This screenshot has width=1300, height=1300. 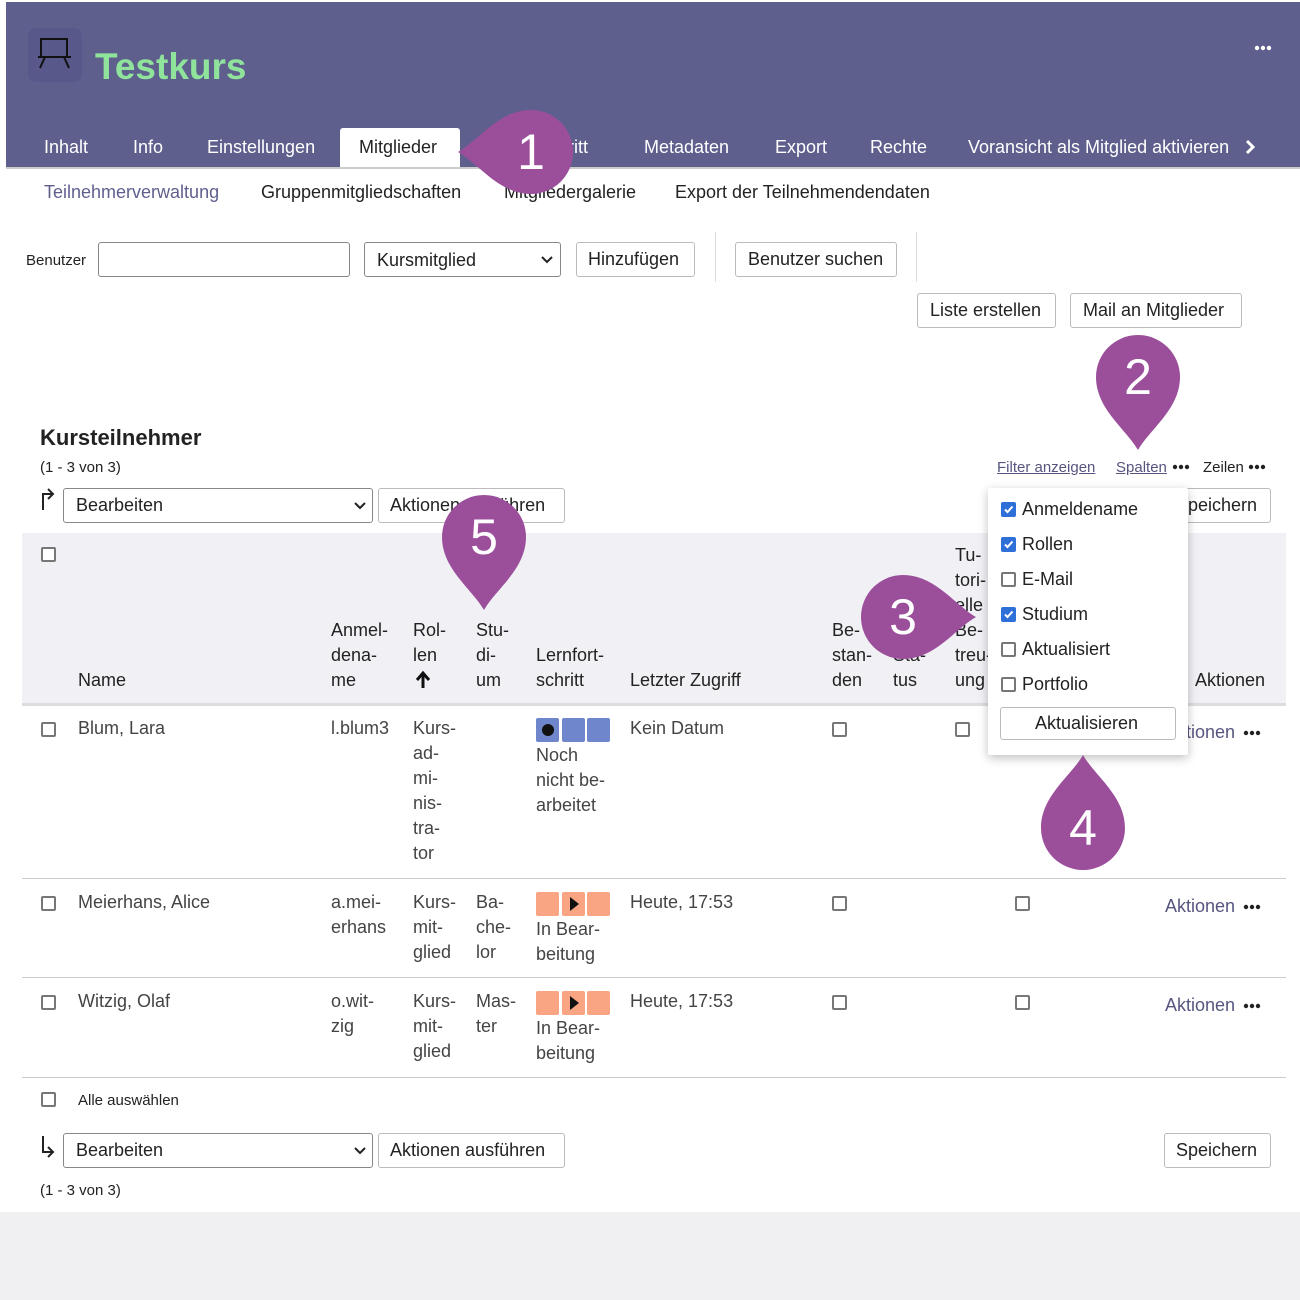 I want to click on add-button: Hinzufügen, so click(x=635, y=259).